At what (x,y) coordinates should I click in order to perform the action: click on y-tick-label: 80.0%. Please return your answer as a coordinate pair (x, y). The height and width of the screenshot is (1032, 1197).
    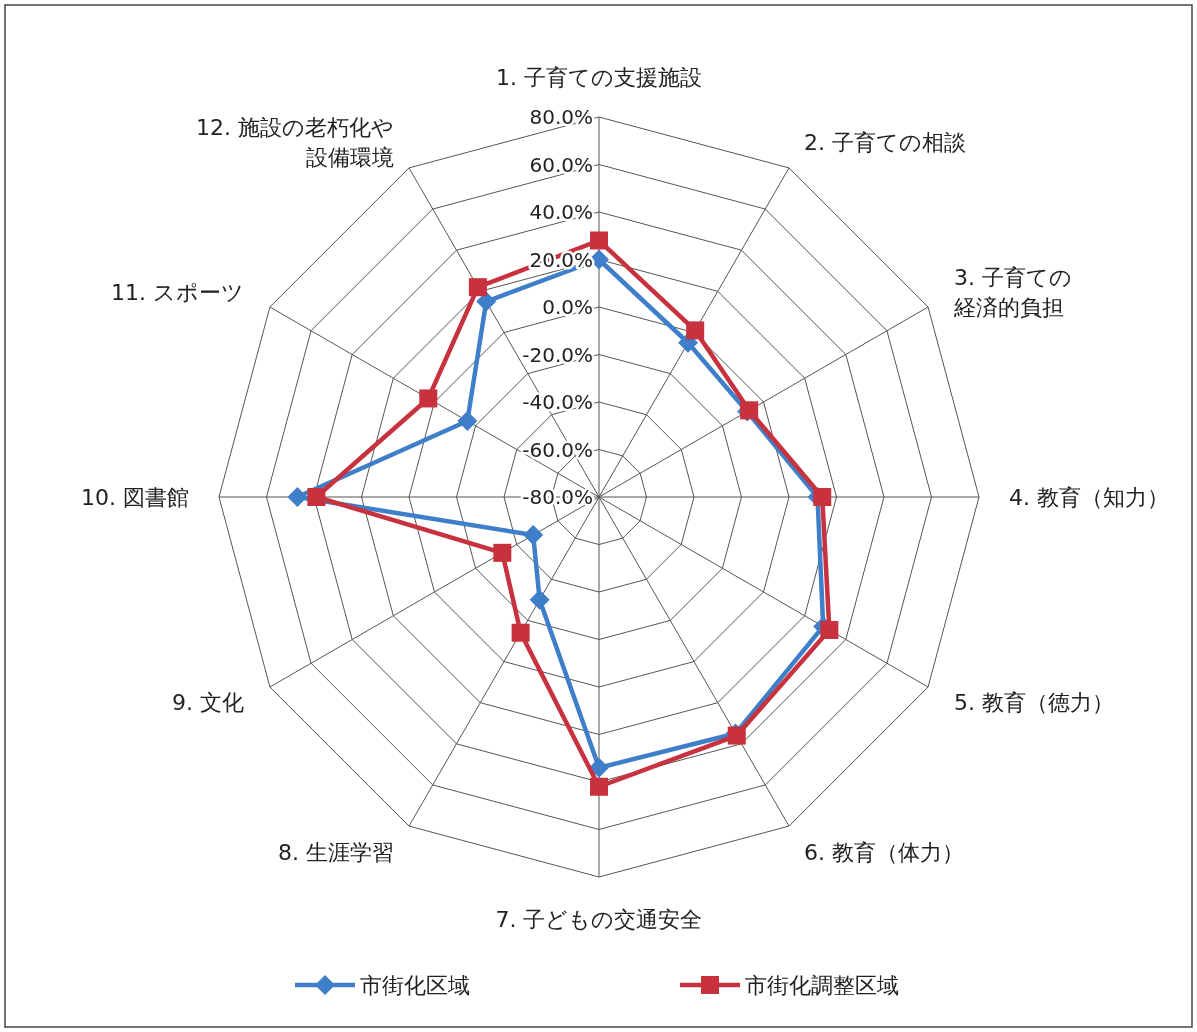
    Looking at the image, I should click on (561, 117).